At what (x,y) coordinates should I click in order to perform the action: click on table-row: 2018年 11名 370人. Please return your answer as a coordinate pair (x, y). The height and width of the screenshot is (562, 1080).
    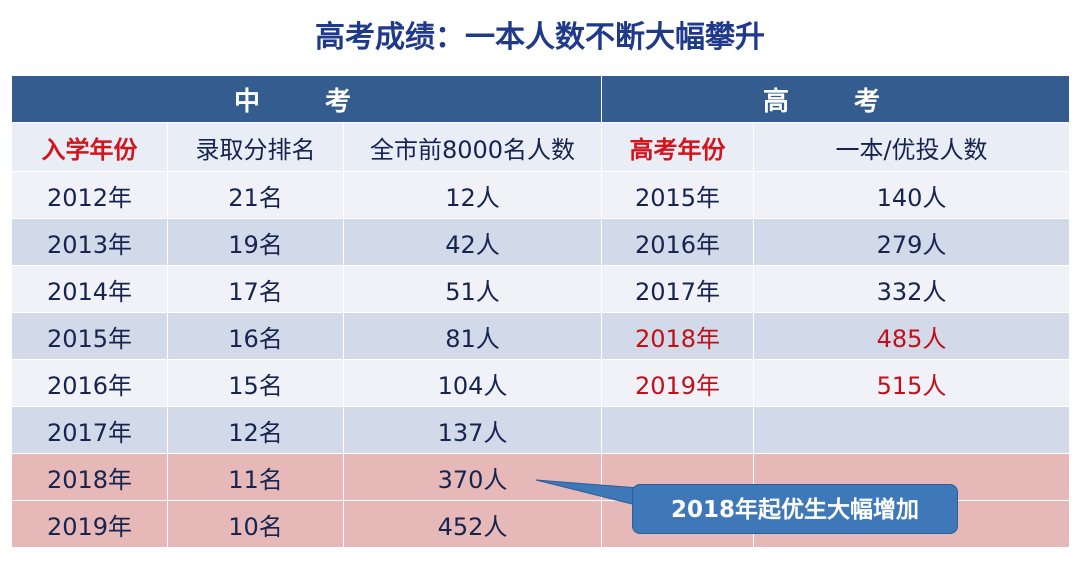
    Looking at the image, I should click on (540, 477).